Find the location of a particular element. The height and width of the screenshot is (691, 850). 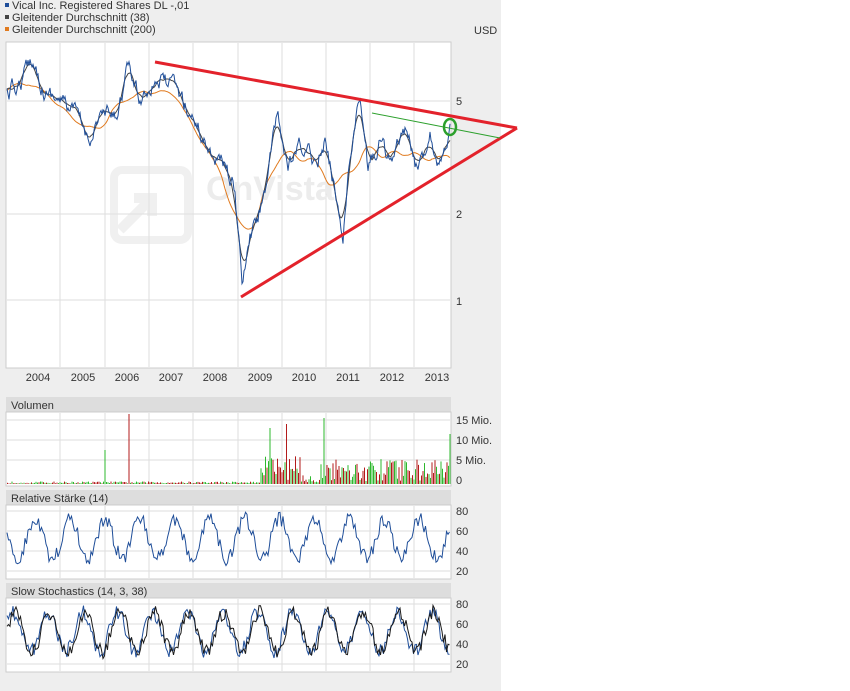

osc-y-tick: 40 is located at coordinates (462, 645).